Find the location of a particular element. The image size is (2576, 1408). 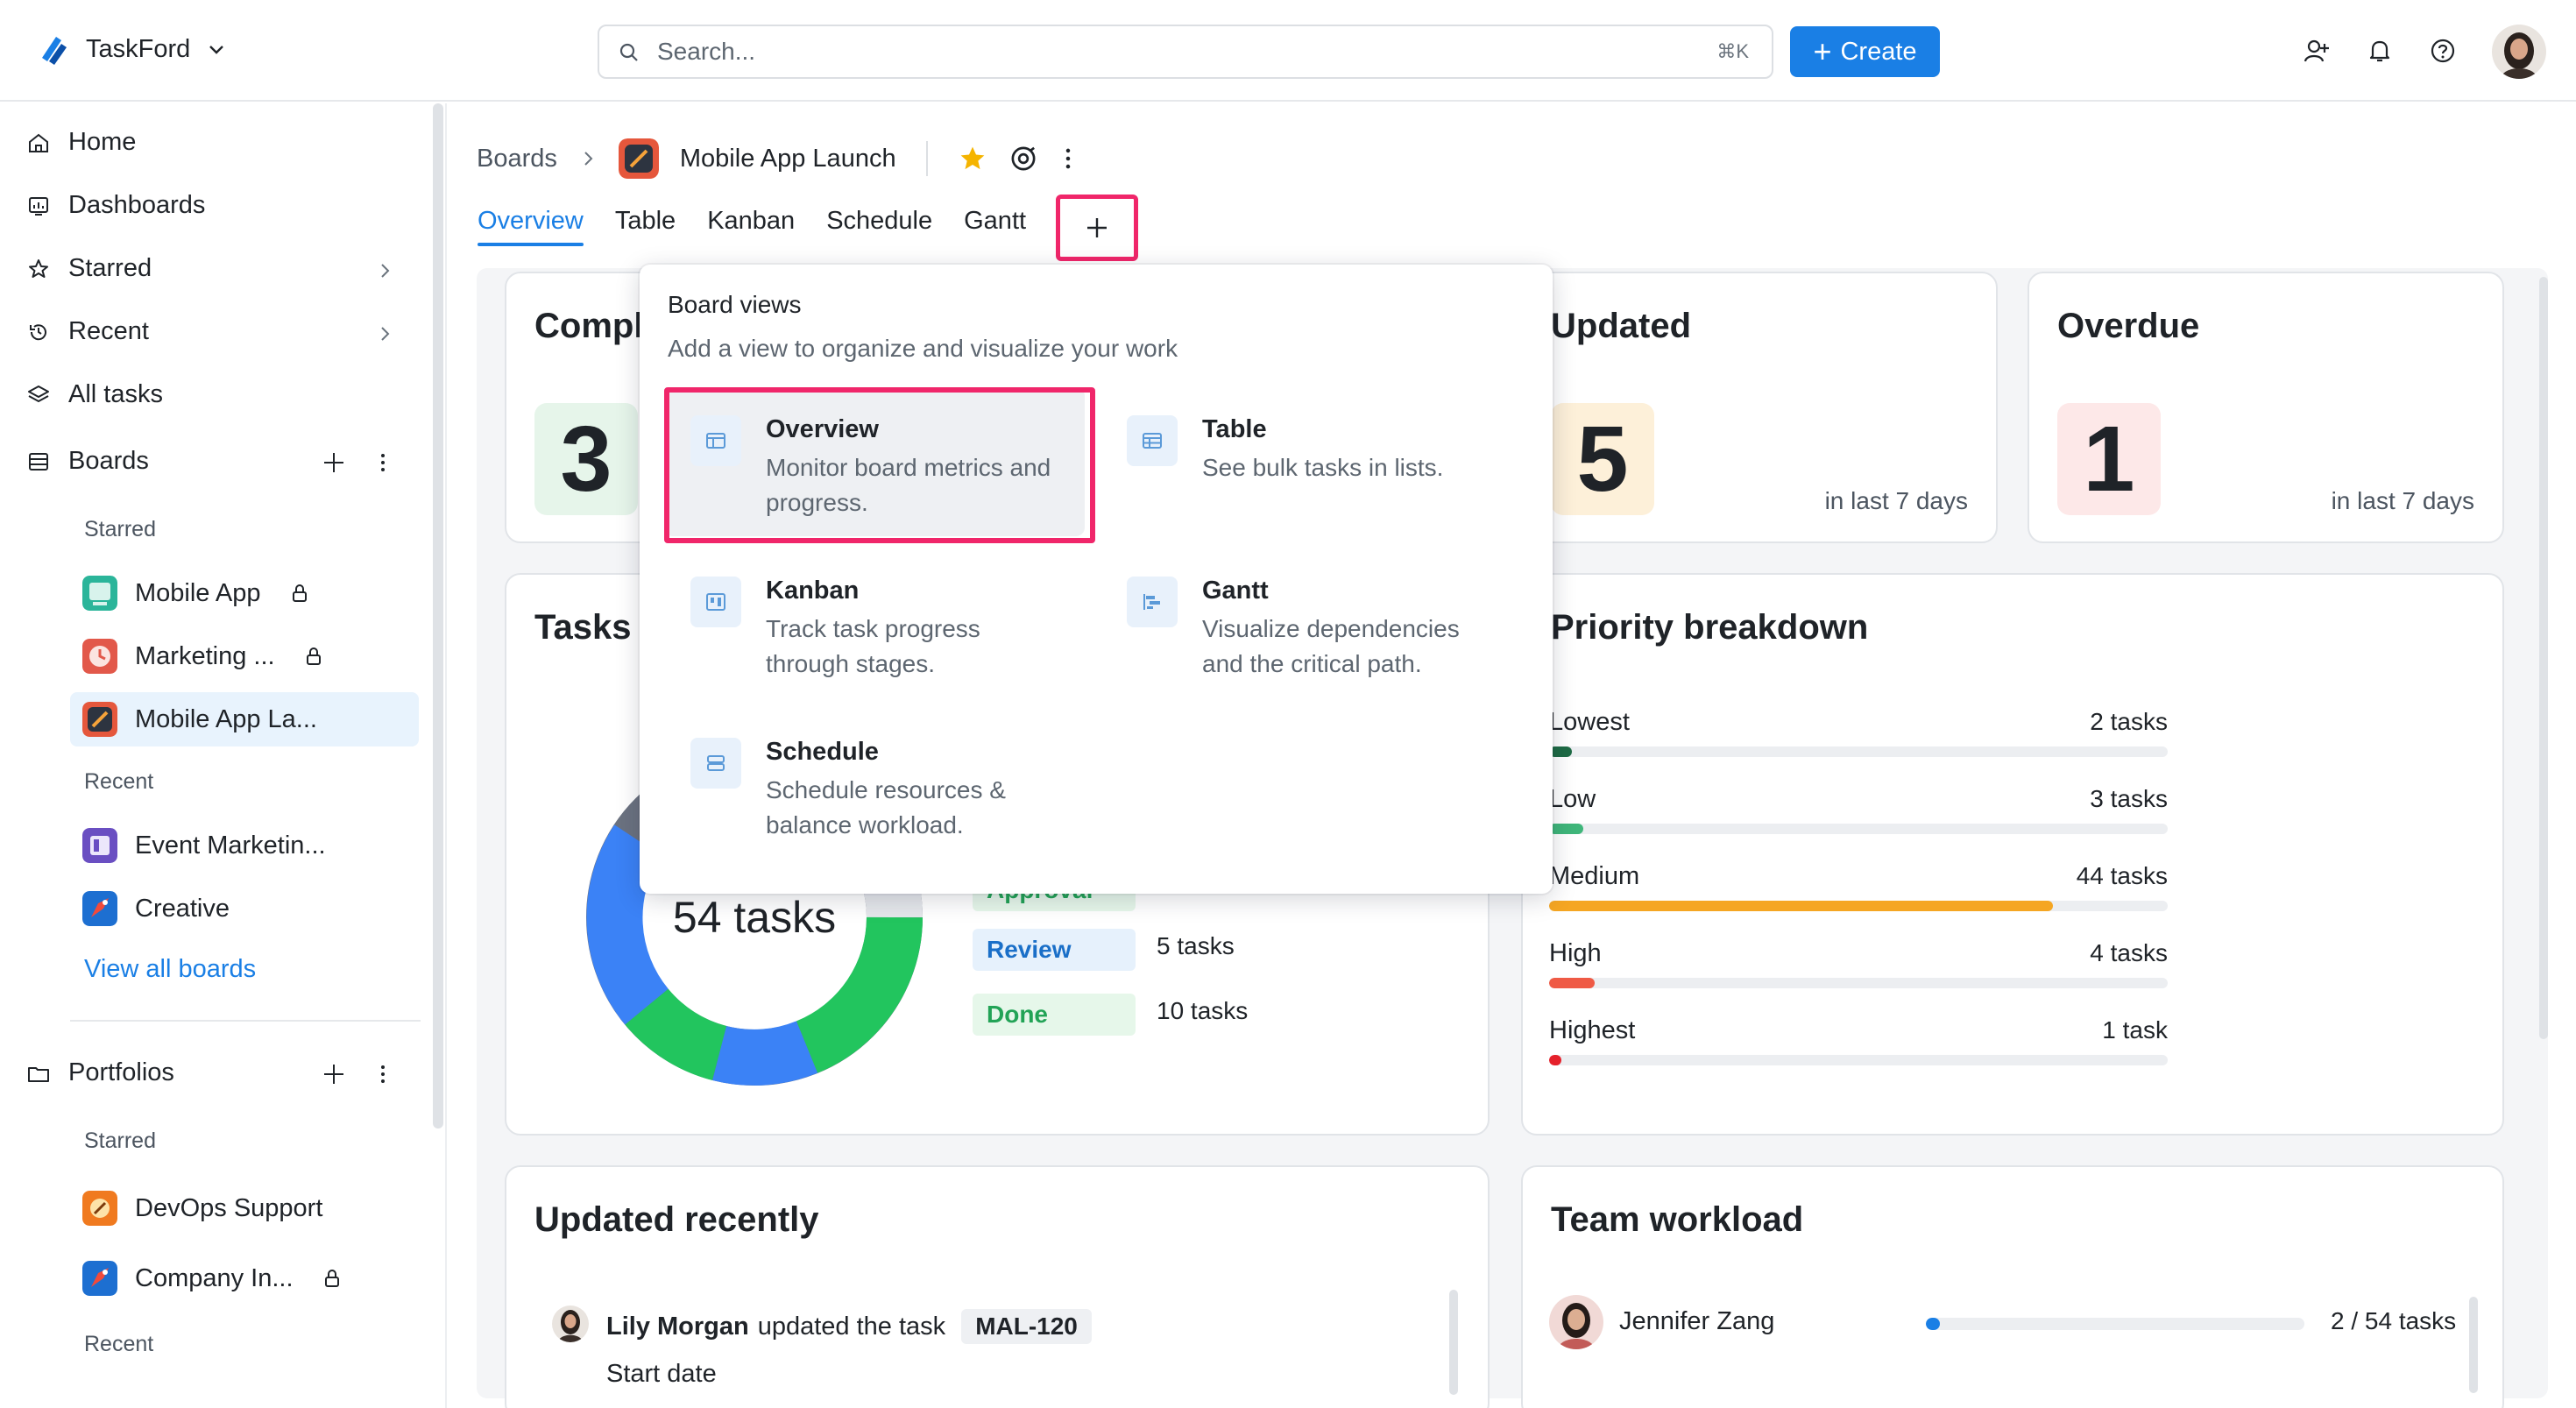

workload-scrollbar is located at coordinates (2473, 1345).